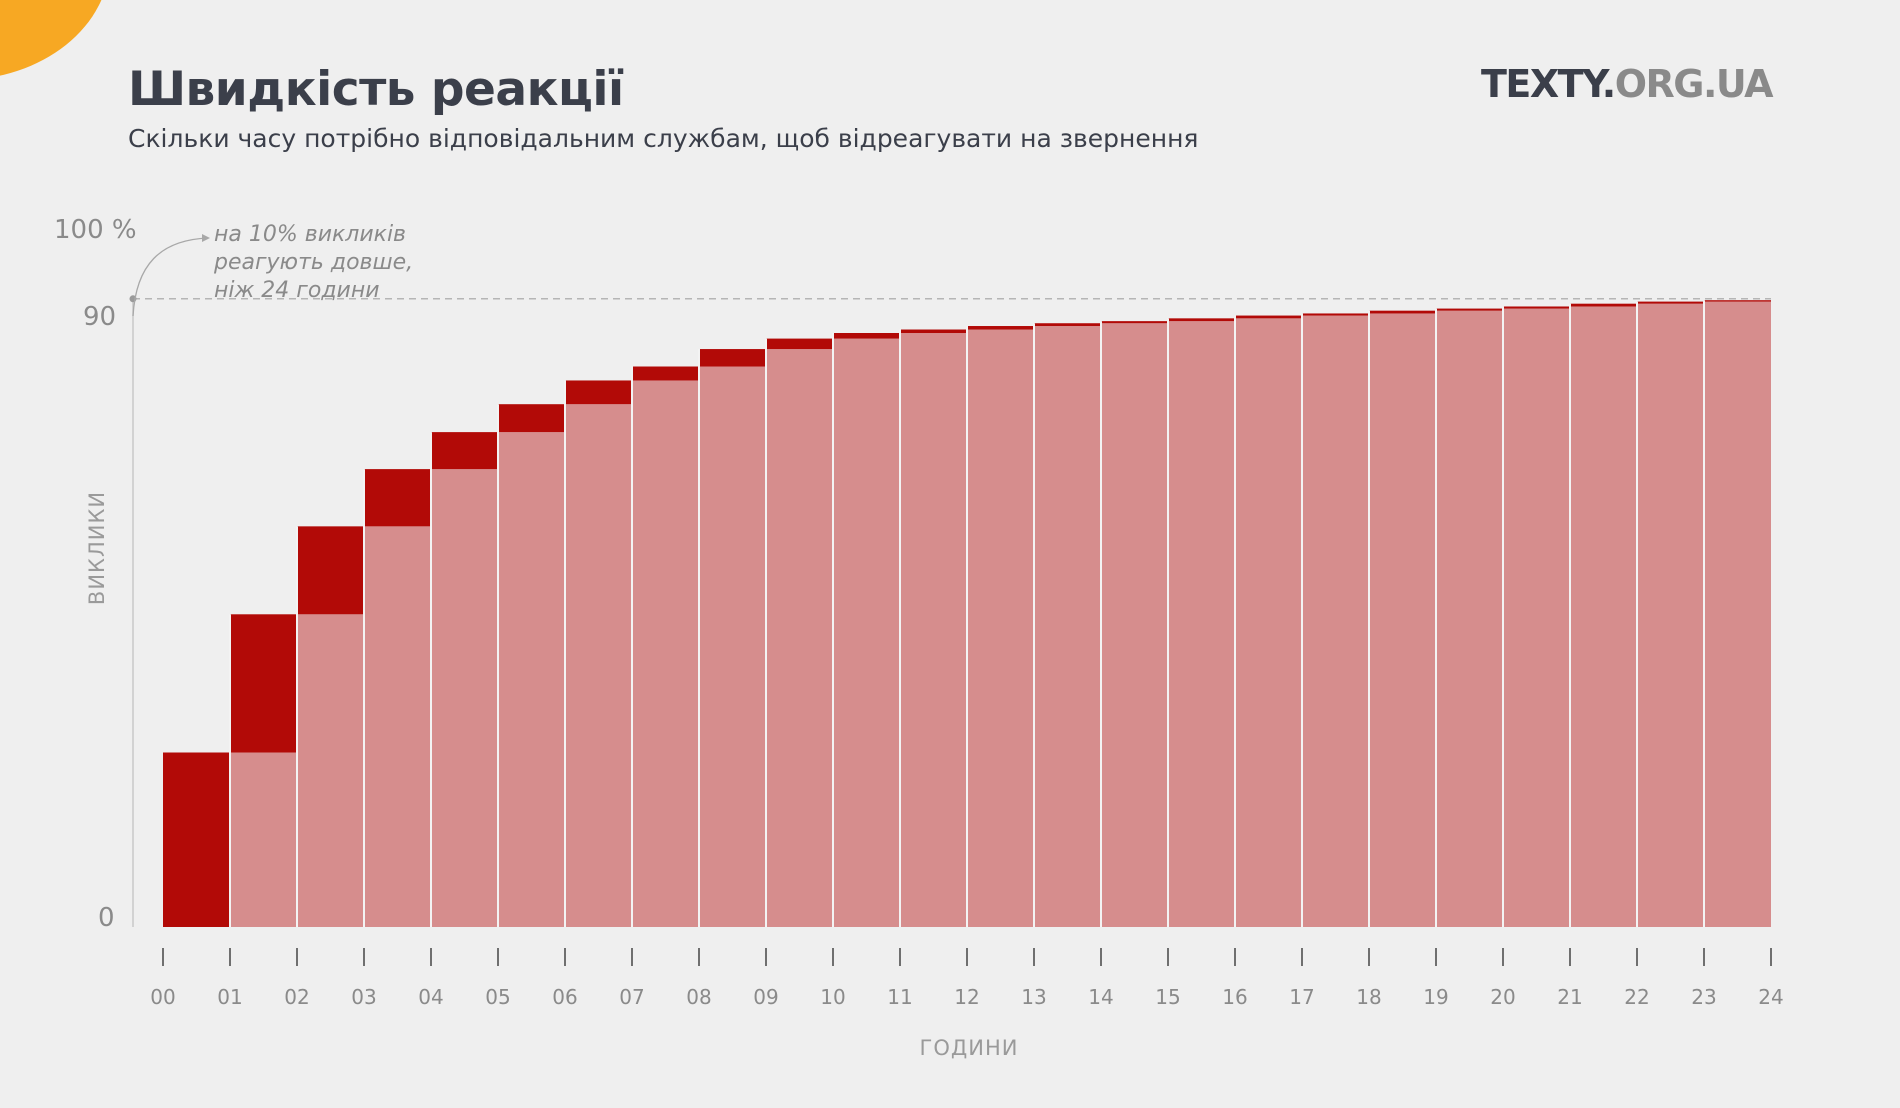  What do you see at coordinates (631, 997) in the screenshot?
I see `x-tick-label: 07` at bounding box center [631, 997].